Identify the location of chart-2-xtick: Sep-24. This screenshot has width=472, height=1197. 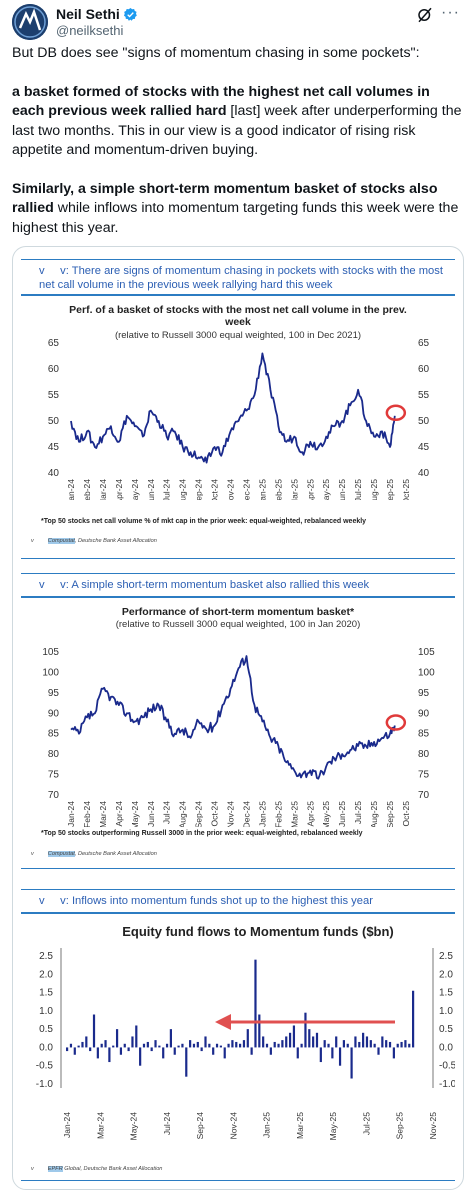
(199, 814).